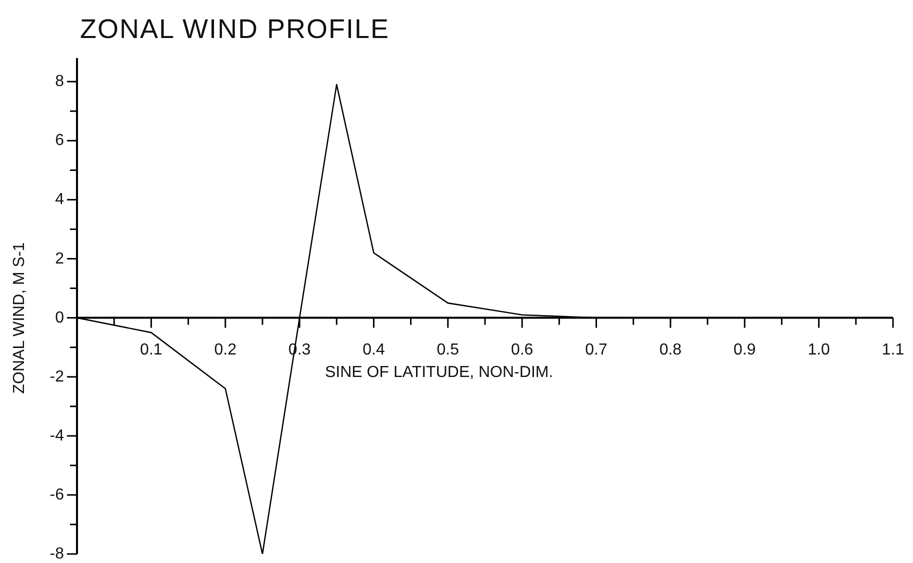 The image size is (913, 563). Describe the element at coordinates (448, 349) in the screenshot. I see `x-tick-label: 0.5` at that location.